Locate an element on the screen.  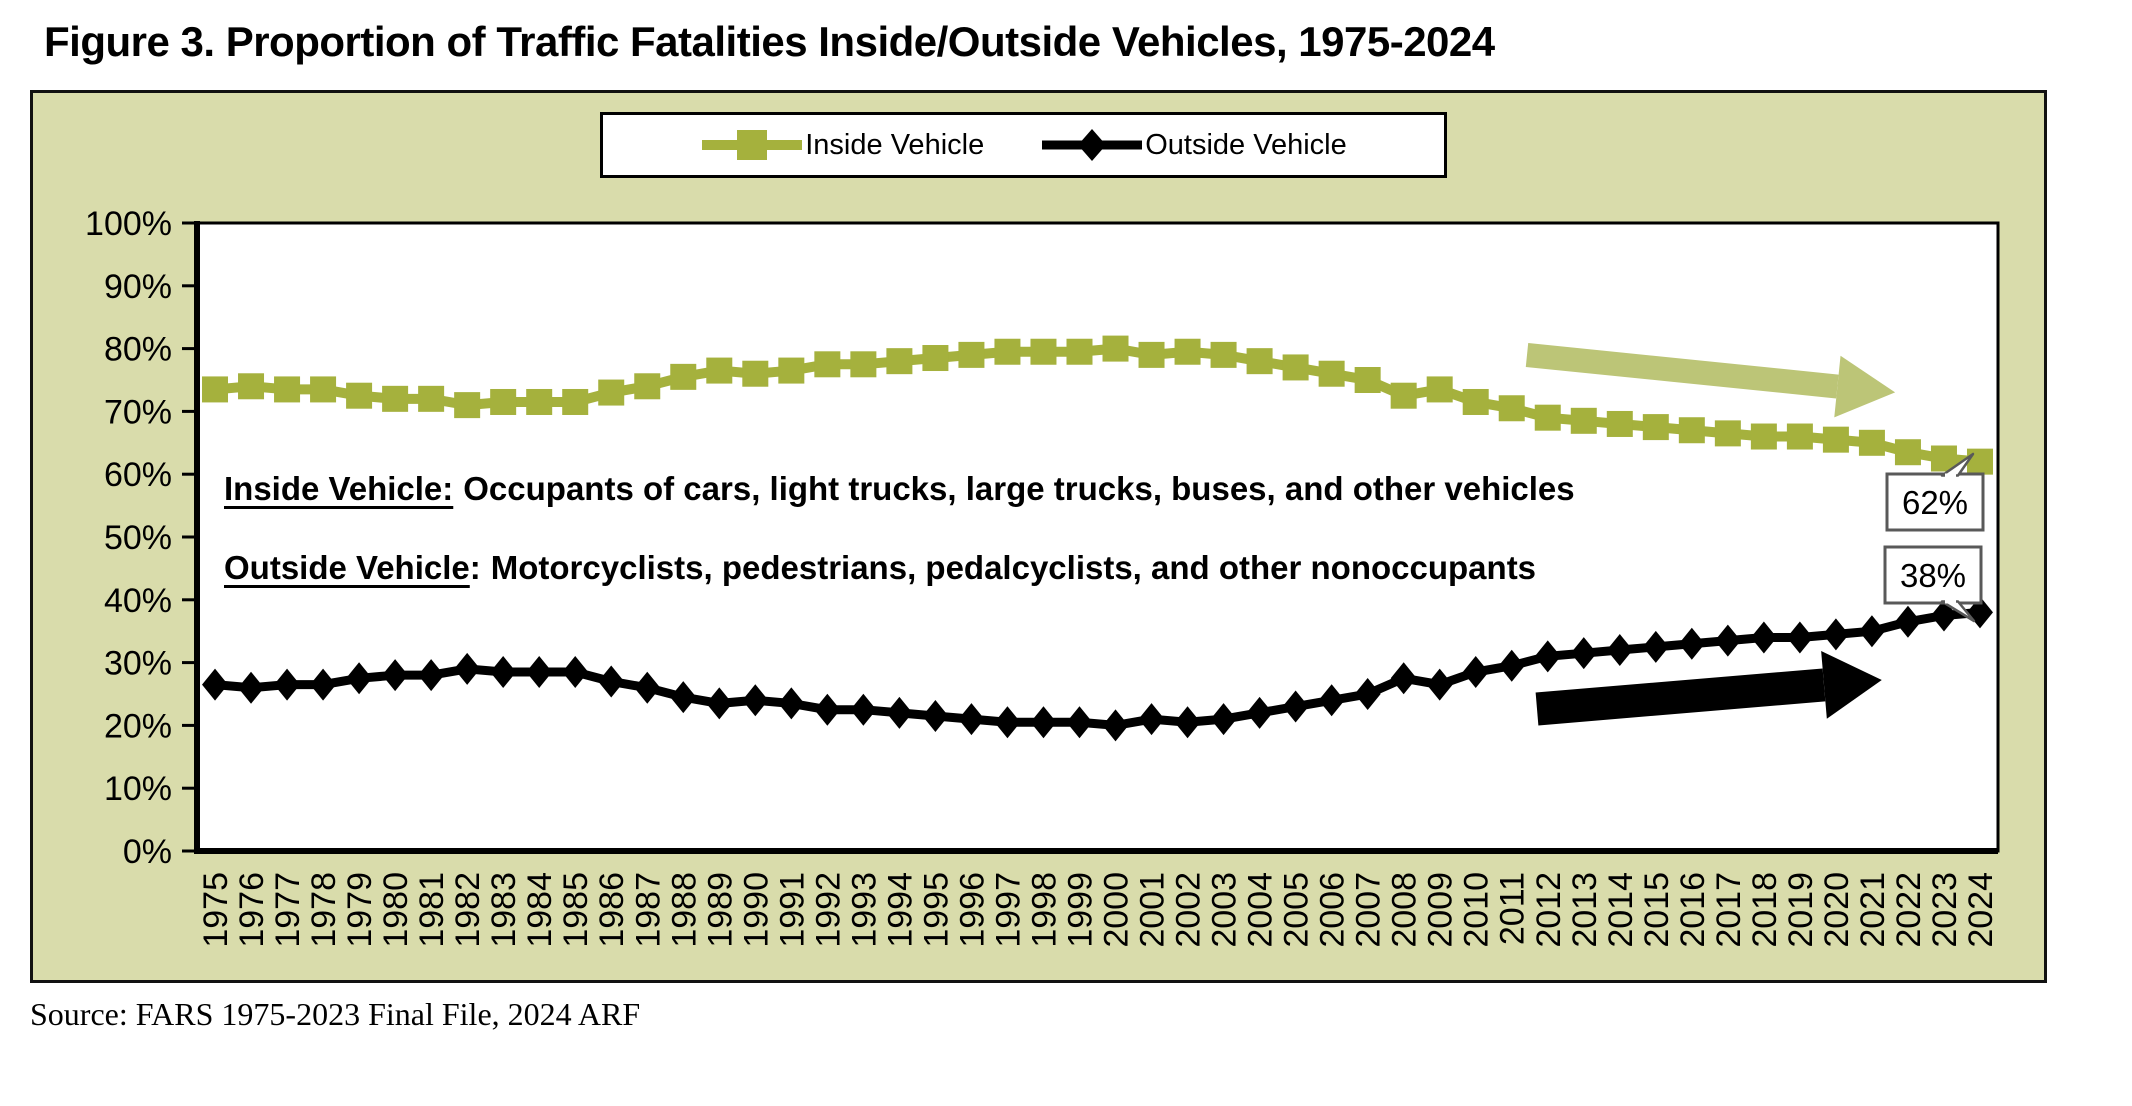
legend-item-inside: Inside Vehicle is located at coordinates (842, 145).